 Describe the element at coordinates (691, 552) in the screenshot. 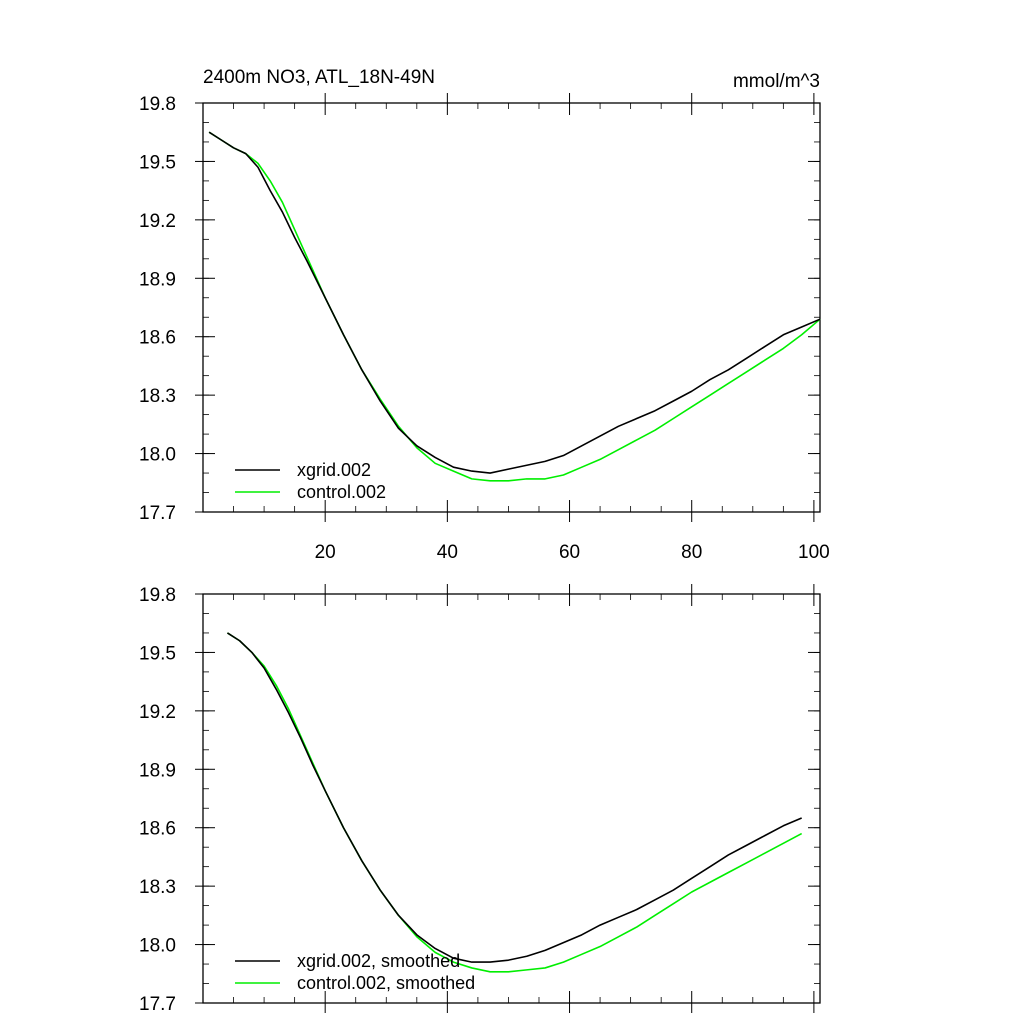

I see `x-tick-label: 80` at that location.